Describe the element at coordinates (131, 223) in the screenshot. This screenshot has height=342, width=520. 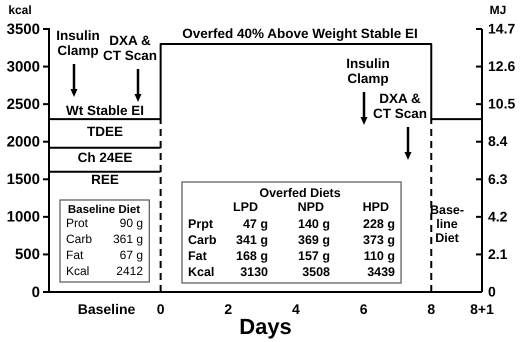
I see `annotation: 90 g` at that location.